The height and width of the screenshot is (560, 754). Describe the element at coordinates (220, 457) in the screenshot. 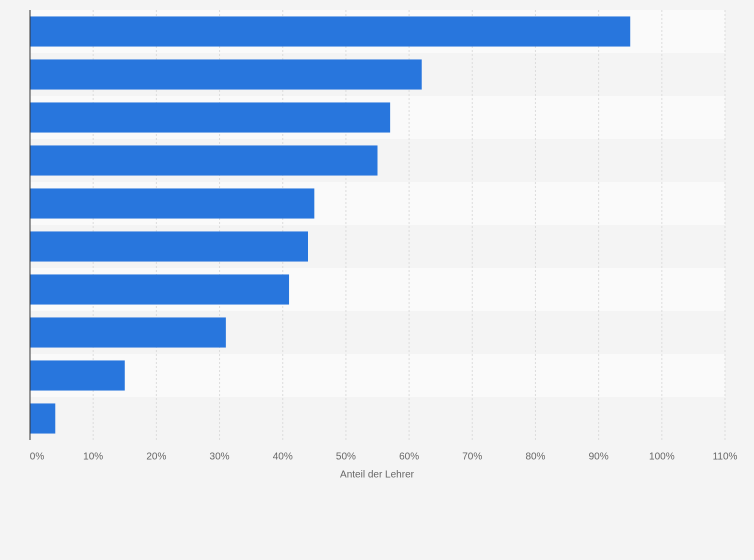

I see `x-tick-label: 30%` at that location.